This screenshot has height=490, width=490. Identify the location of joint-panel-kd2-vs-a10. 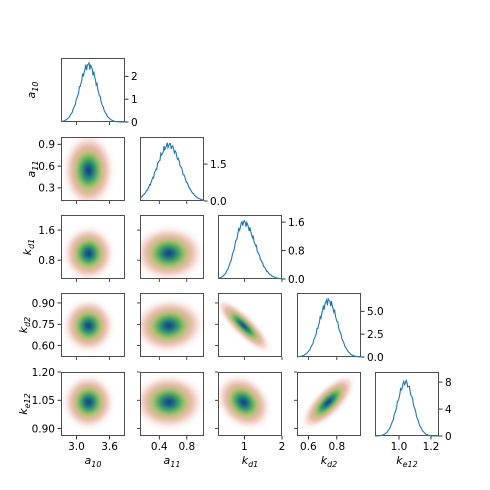
(93, 325).